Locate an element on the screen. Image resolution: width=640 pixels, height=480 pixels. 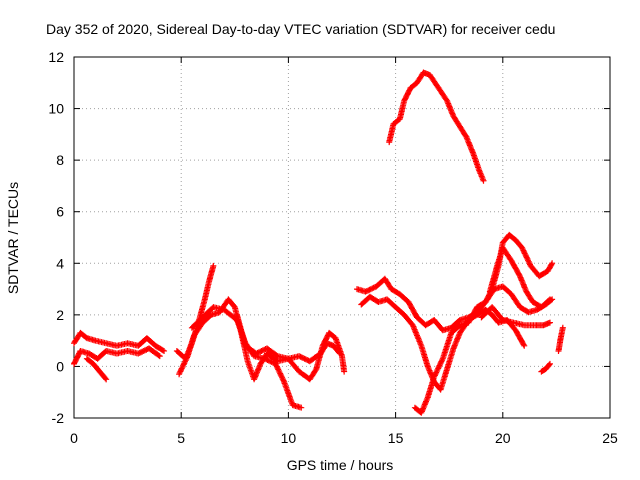
y-tick-label: 8 is located at coordinates (60, 160).